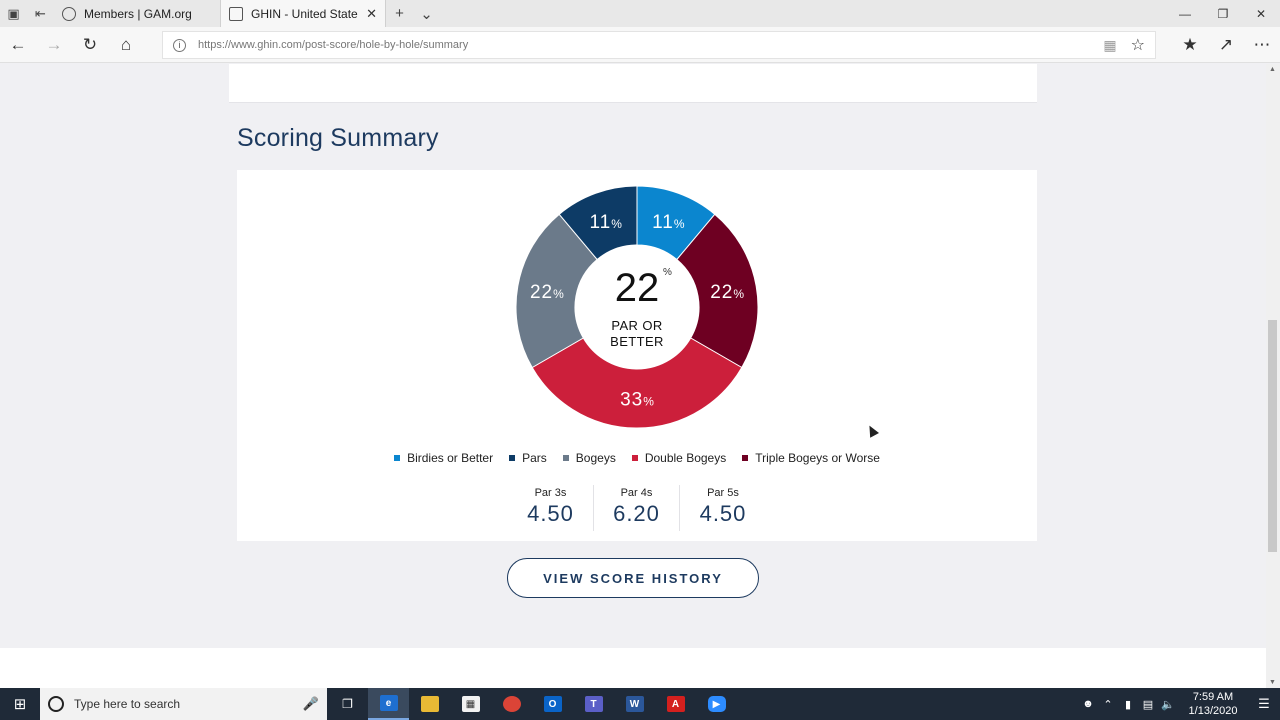 The height and width of the screenshot is (720, 1280). I want to click on legend-label: Pars, so click(534, 458).